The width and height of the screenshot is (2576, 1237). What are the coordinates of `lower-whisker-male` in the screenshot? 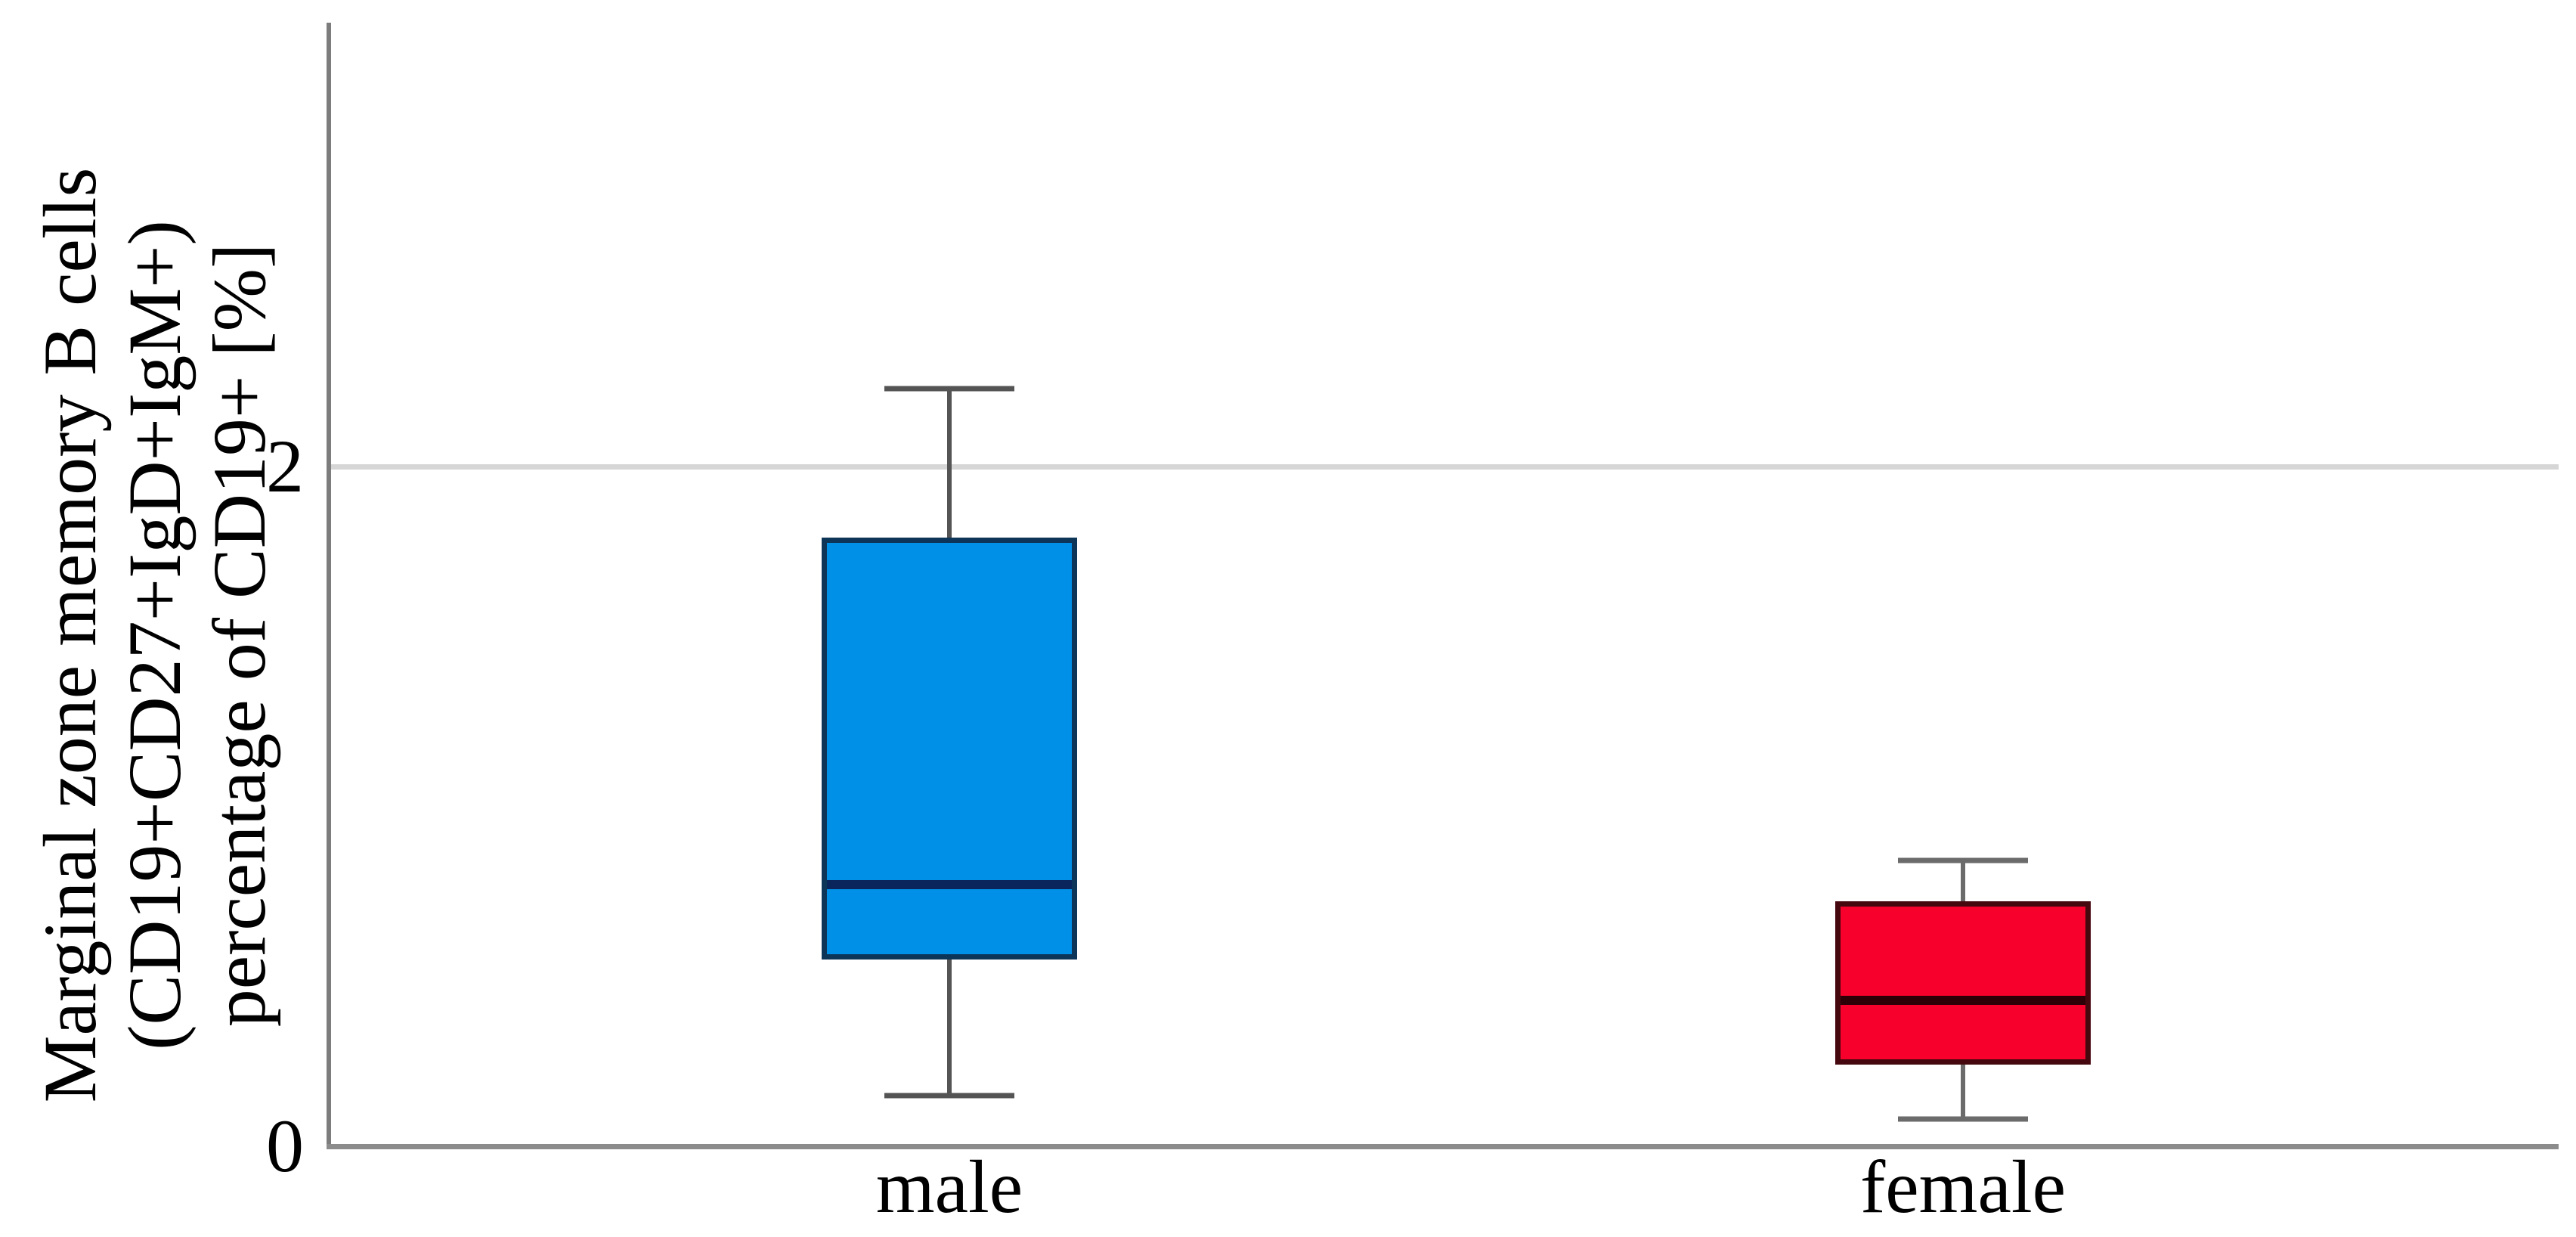 It's located at (949, 1027).